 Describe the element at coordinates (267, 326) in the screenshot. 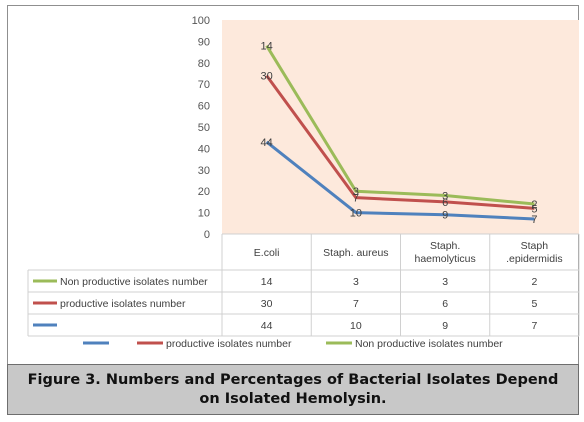

I see `table-cell: 44` at that location.